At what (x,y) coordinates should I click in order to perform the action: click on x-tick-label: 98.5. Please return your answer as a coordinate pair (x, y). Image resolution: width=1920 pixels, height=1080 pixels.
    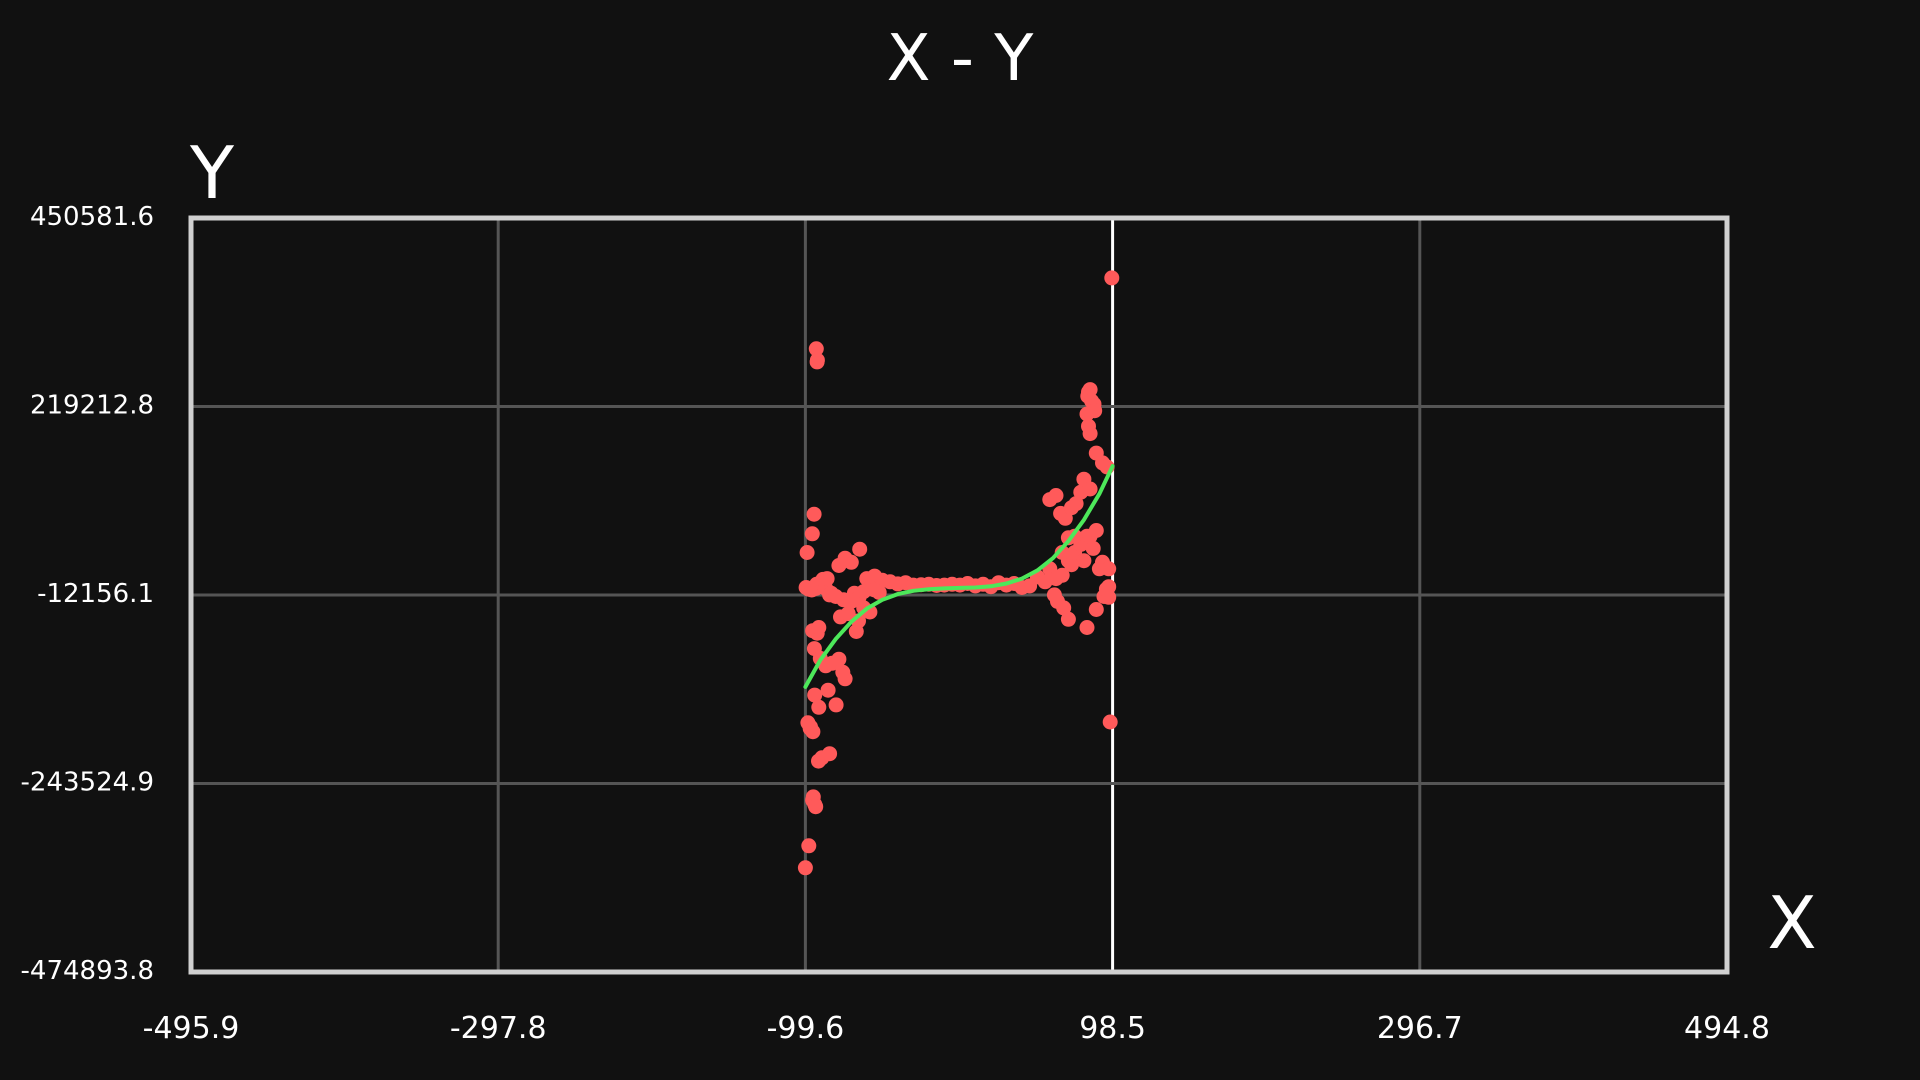
    Looking at the image, I should click on (1112, 1028).